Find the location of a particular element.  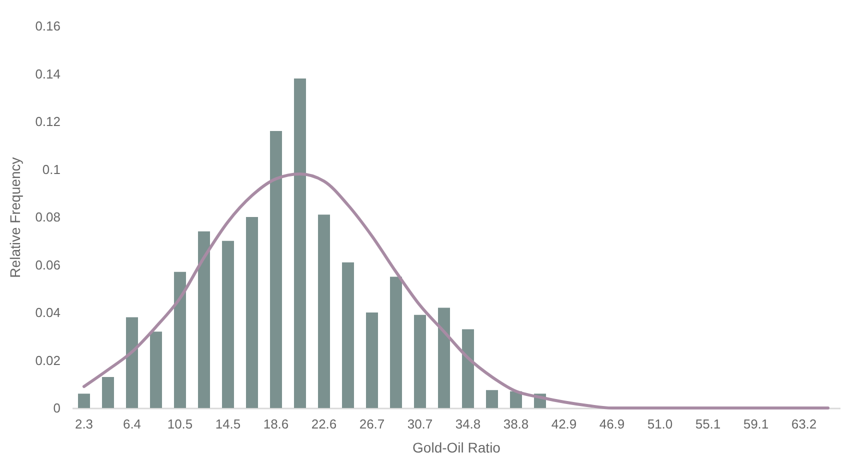

y-tick-label: 0.12 is located at coordinates (47, 121).